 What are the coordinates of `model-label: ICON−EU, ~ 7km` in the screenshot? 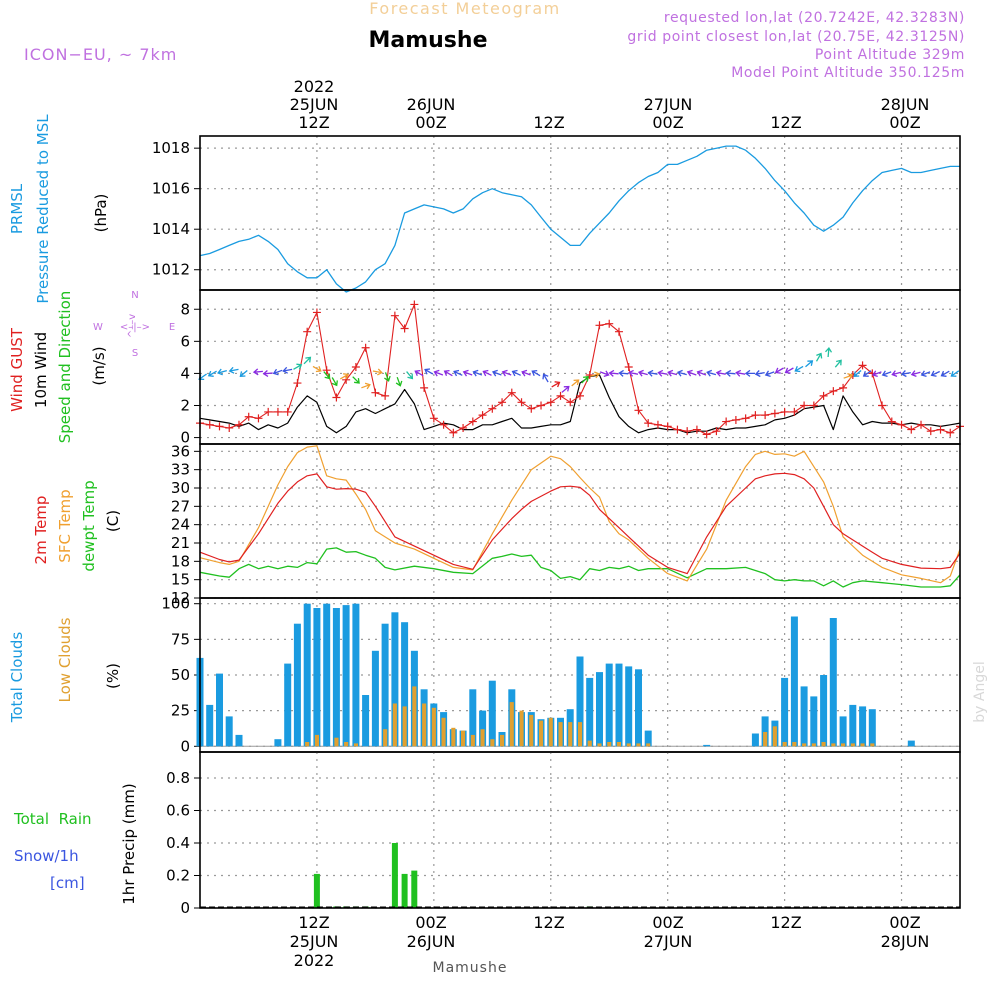 It's located at (100, 54).